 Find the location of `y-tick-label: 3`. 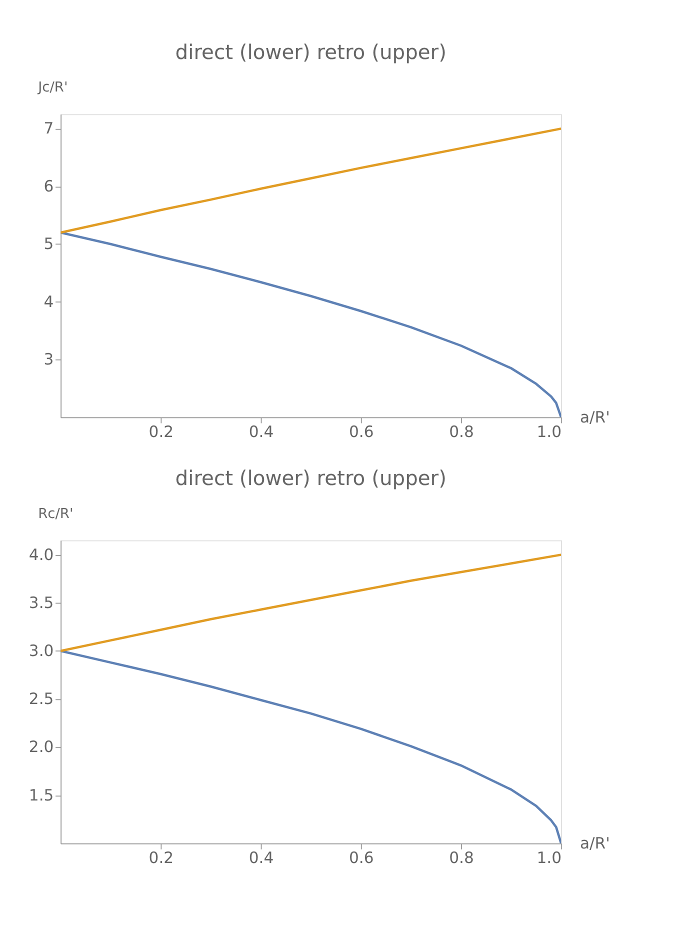

y-tick-label: 3 is located at coordinates (49, 359).